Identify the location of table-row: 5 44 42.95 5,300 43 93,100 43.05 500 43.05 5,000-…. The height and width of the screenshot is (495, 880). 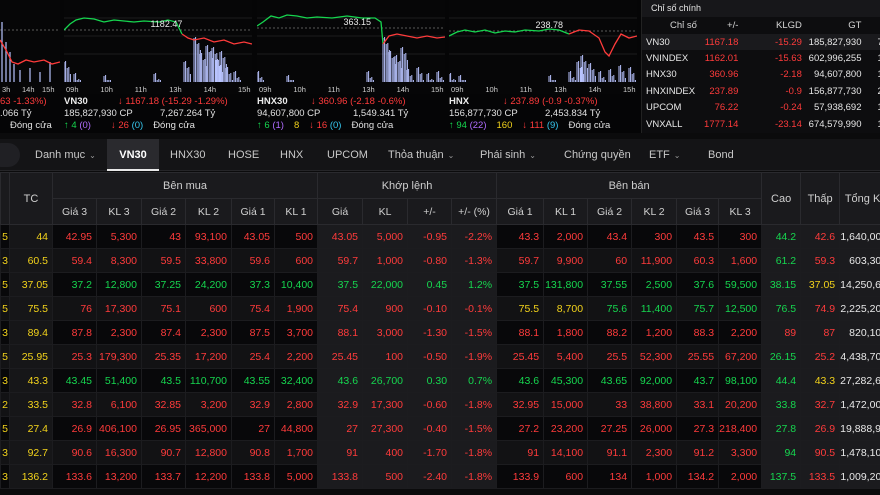
(440, 236).